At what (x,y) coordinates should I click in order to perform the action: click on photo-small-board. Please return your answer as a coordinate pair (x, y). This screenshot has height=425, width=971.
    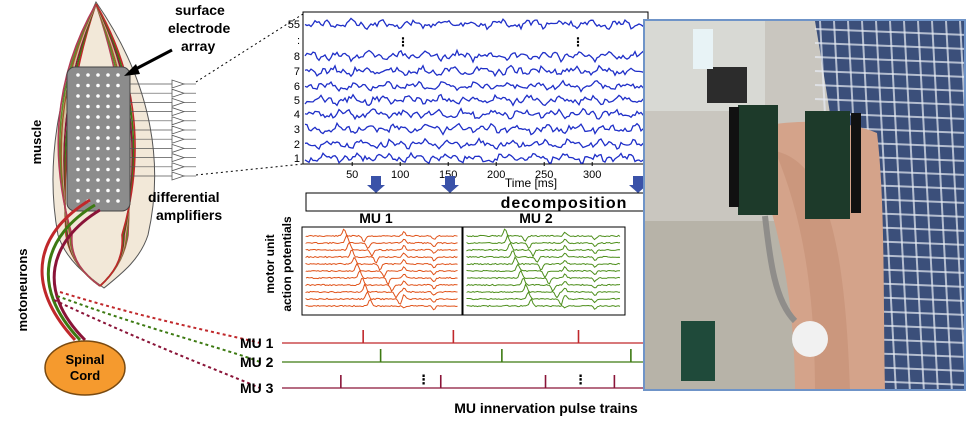
    Looking at the image, I should click on (698, 351).